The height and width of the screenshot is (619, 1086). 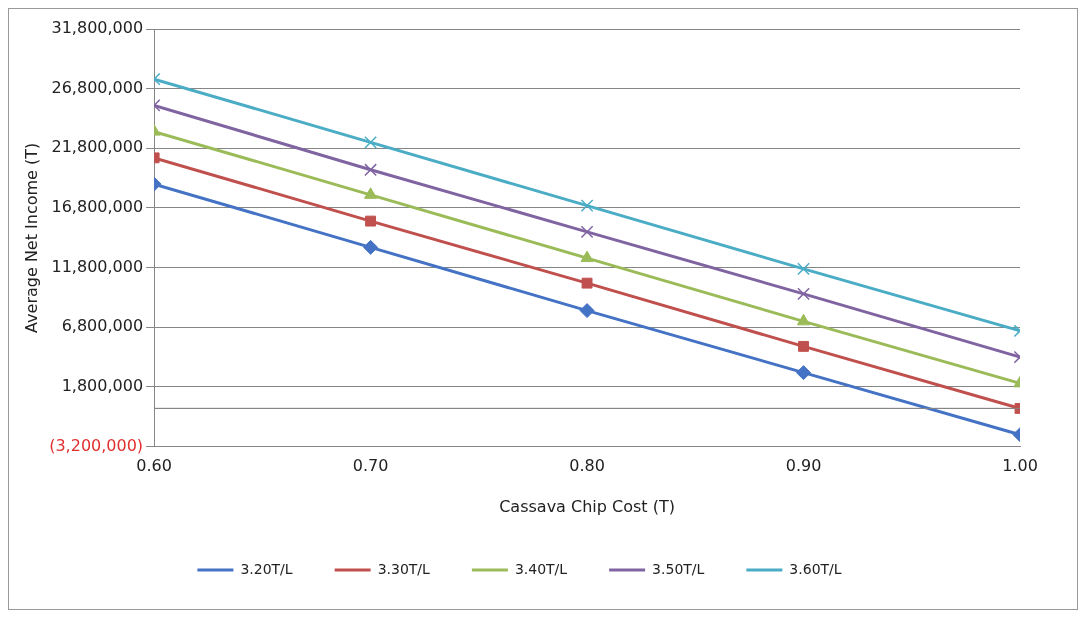 What do you see at coordinates (815, 568) in the screenshot?
I see `legend-label: 3.60T/L` at bounding box center [815, 568].